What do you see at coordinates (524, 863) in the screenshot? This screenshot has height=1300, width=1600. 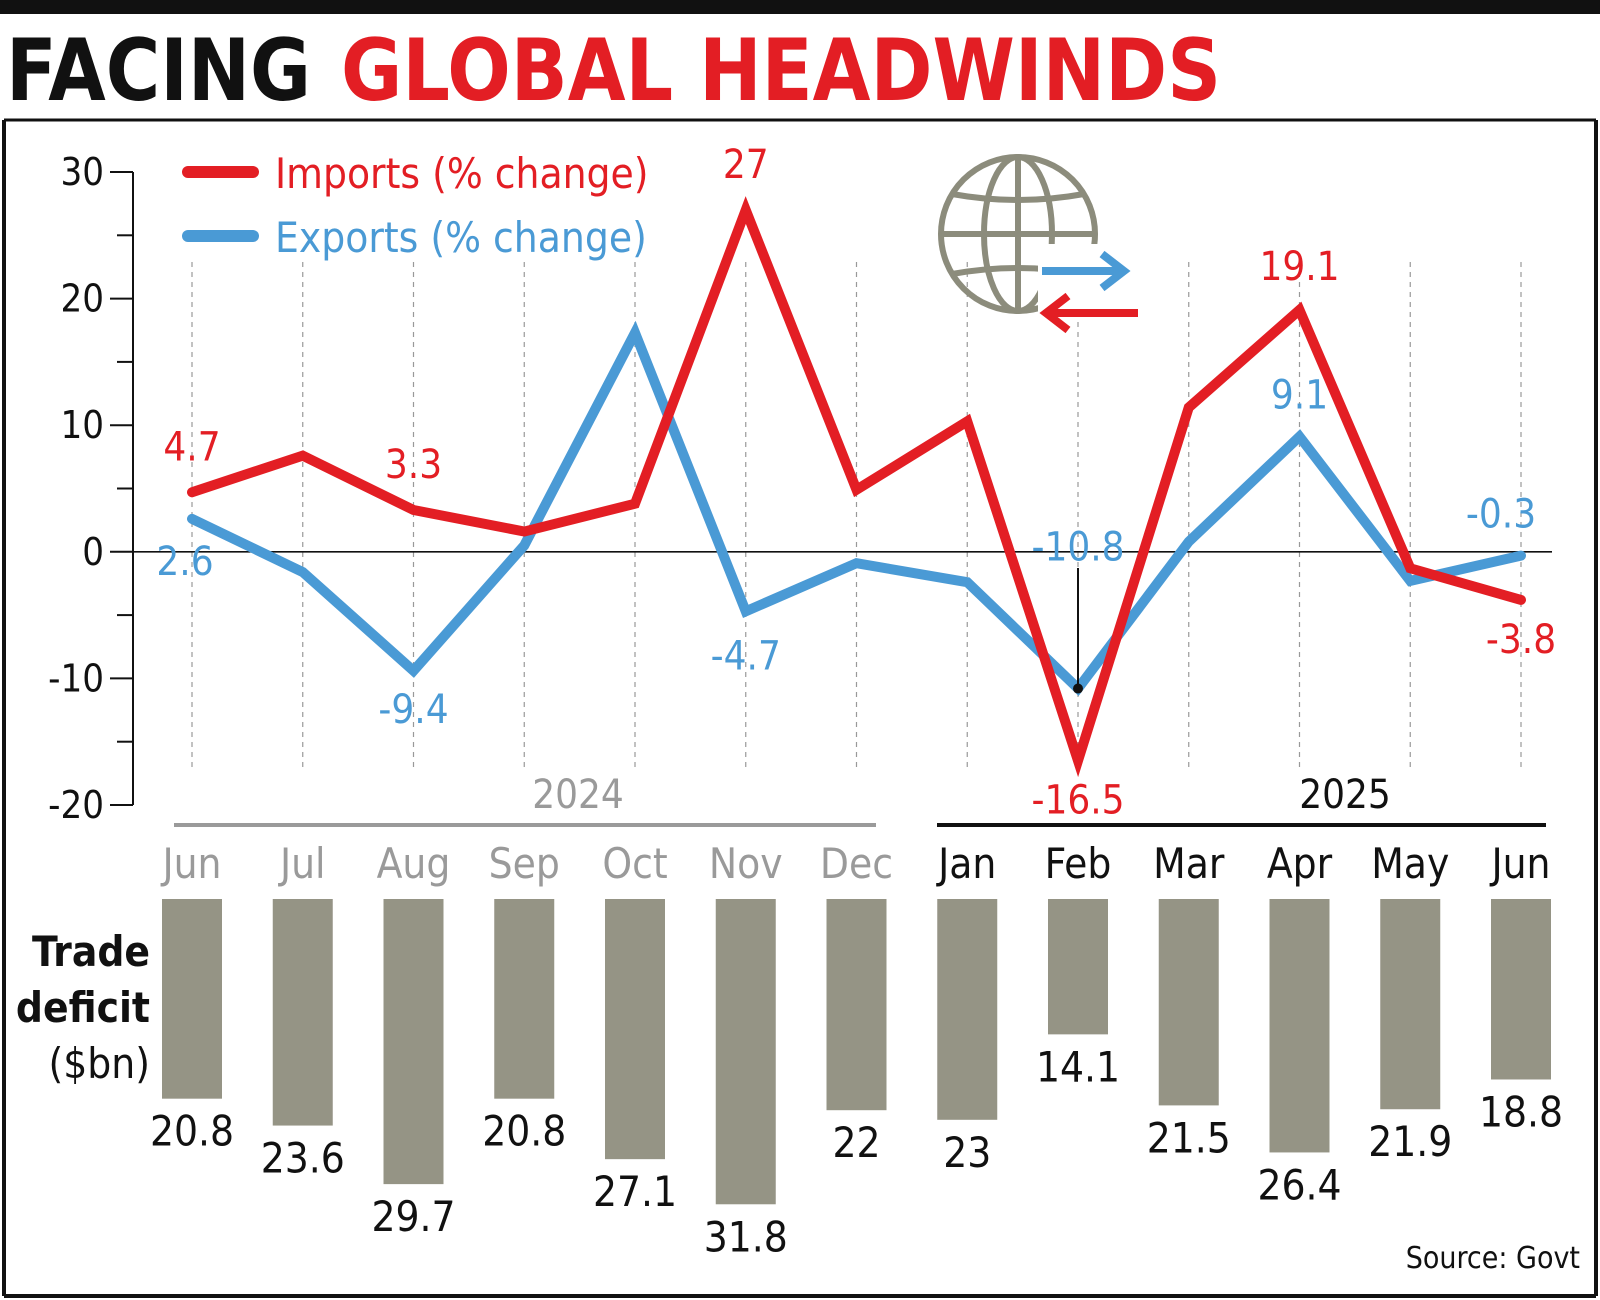 I see `month-label: Sep` at bounding box center [524, 863].